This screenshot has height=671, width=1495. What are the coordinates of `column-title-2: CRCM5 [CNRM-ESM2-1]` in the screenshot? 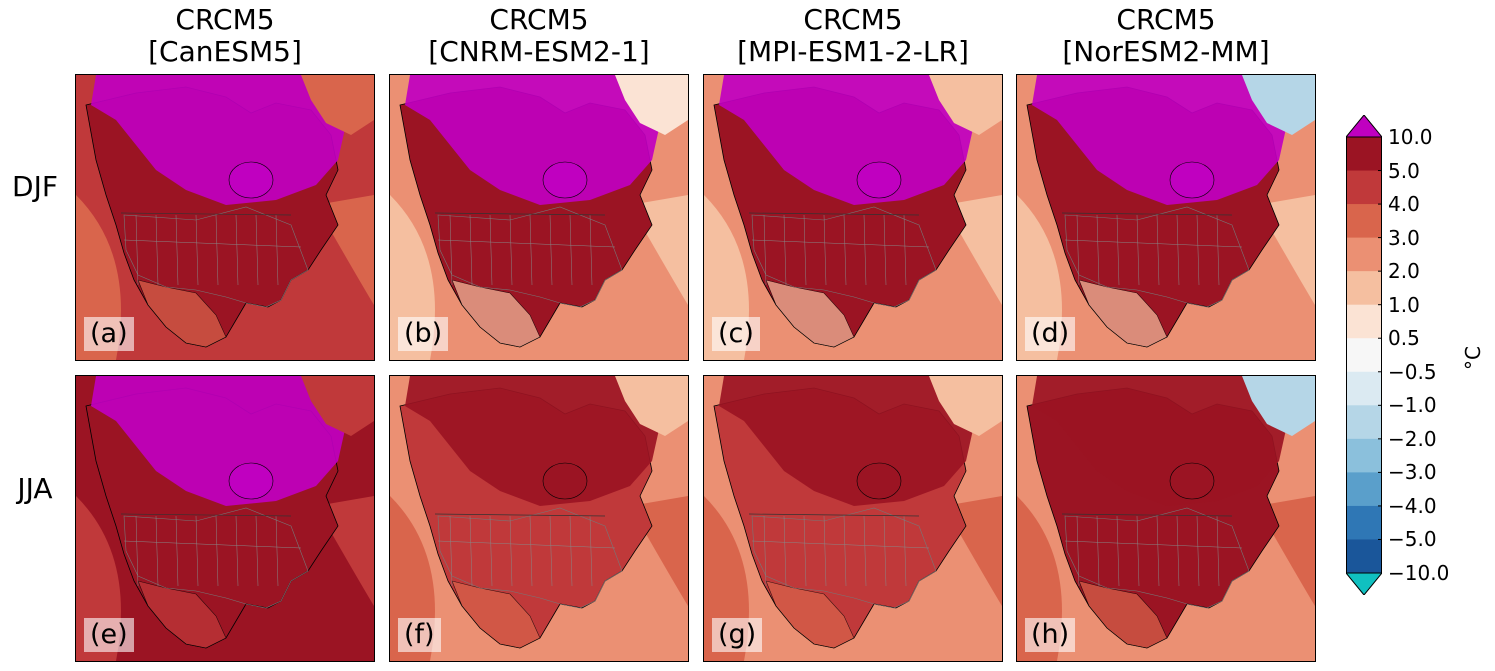 It's located at (539, 36).